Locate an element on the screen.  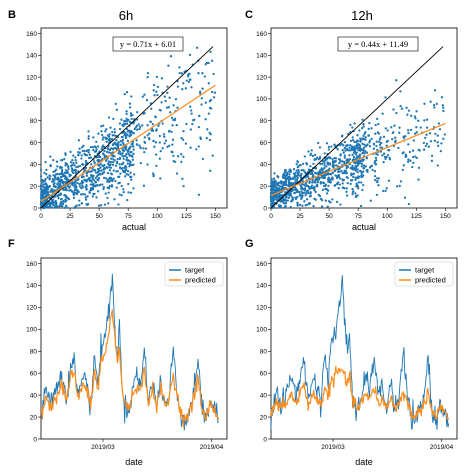
panel-f-xlabel: date is located at coordinates (134, 462).